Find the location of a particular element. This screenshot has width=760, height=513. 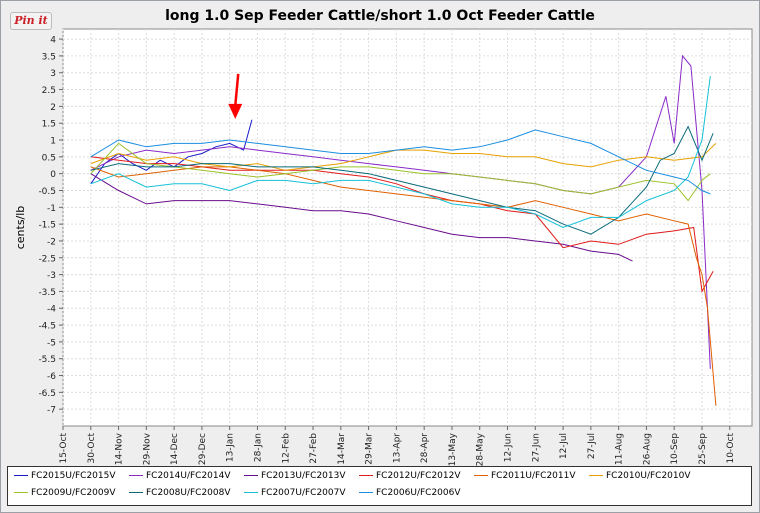

arrow-shaft is located at coordinates (237, 89).